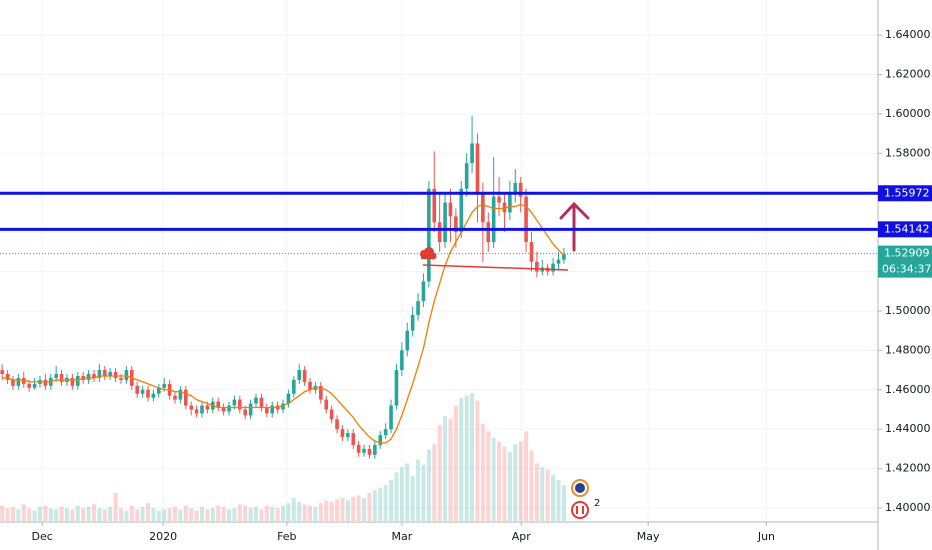 This screenshot has height=550, width=932. I want to click on y-tick-label: 1.58000, so click(908, 152).